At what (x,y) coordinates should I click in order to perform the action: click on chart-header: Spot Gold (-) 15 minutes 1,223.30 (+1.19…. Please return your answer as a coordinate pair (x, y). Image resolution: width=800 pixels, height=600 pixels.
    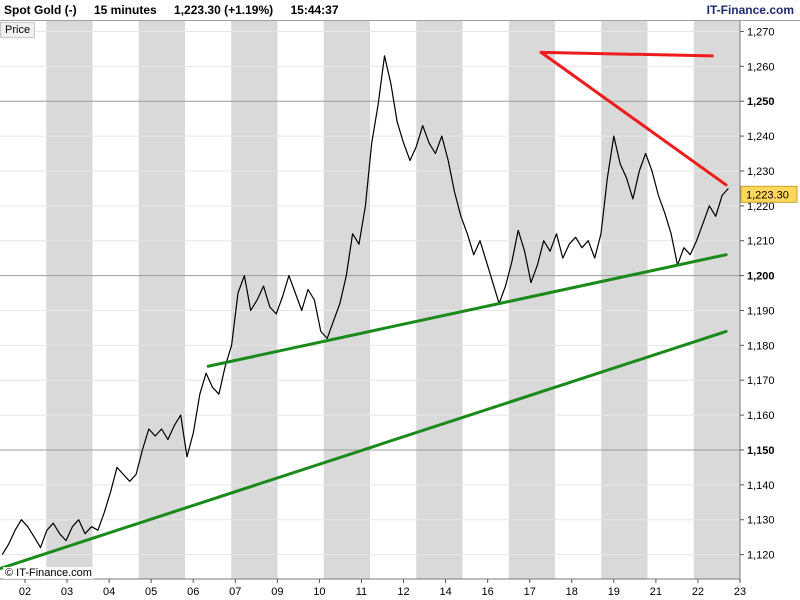
    Looking at the image, I should click on (400, 10).